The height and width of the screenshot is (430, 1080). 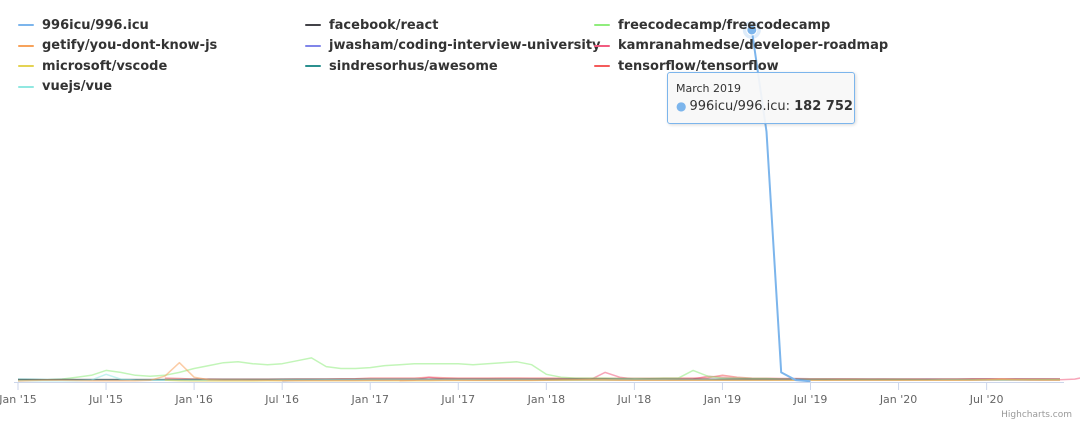 I want to click on hover-point-marker, so click(x=752, y=30).